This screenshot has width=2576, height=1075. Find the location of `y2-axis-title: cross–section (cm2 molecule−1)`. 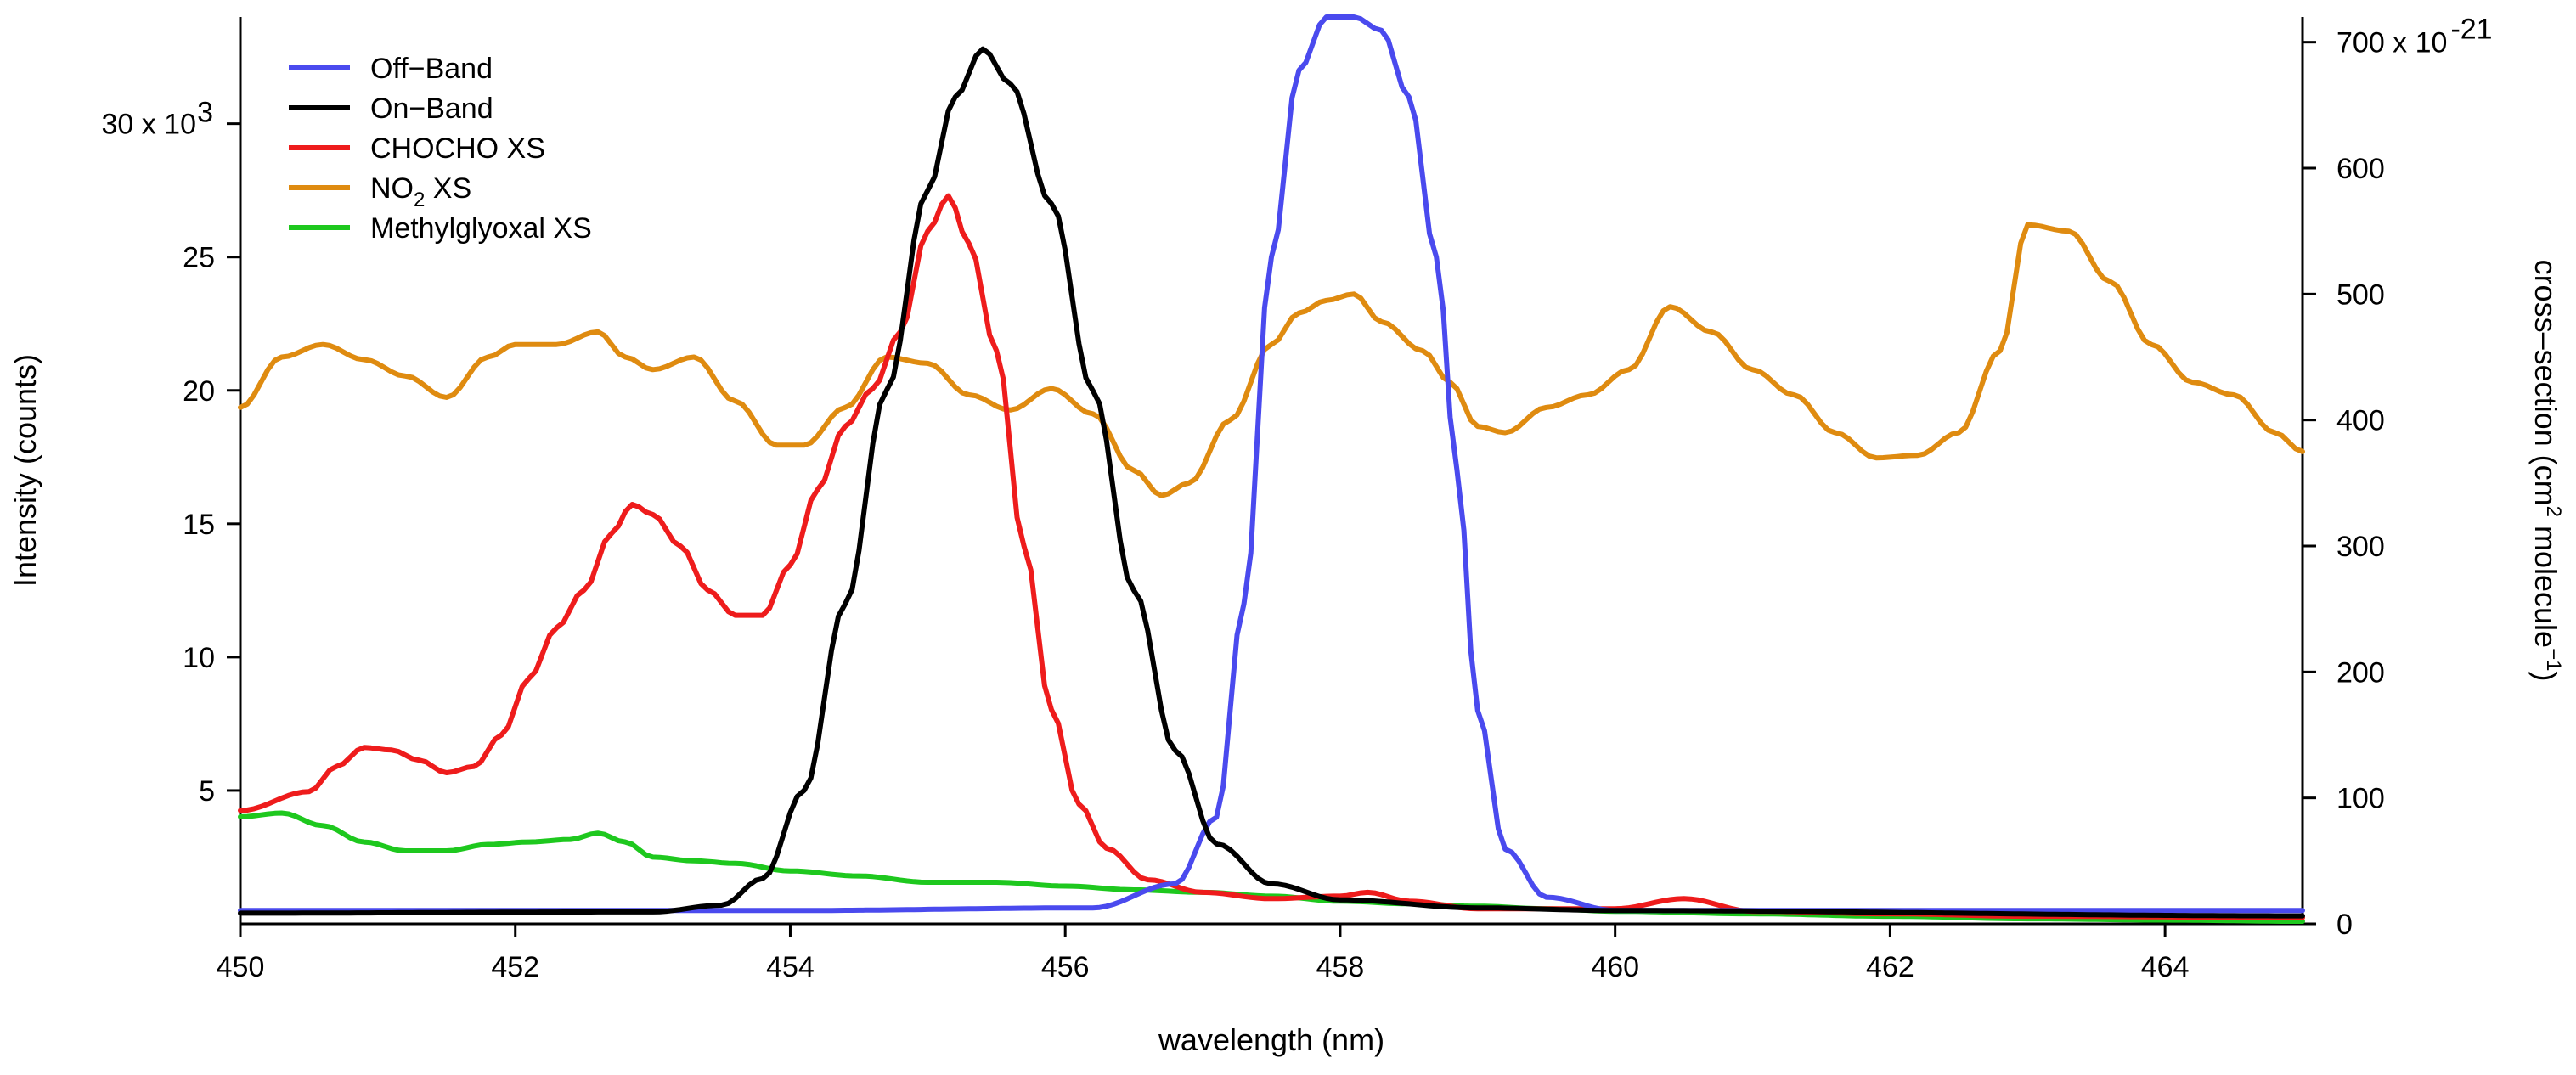

y2-axis-title: cross–section (cm2 molecule−1) is located at coordinates (2546, 471).